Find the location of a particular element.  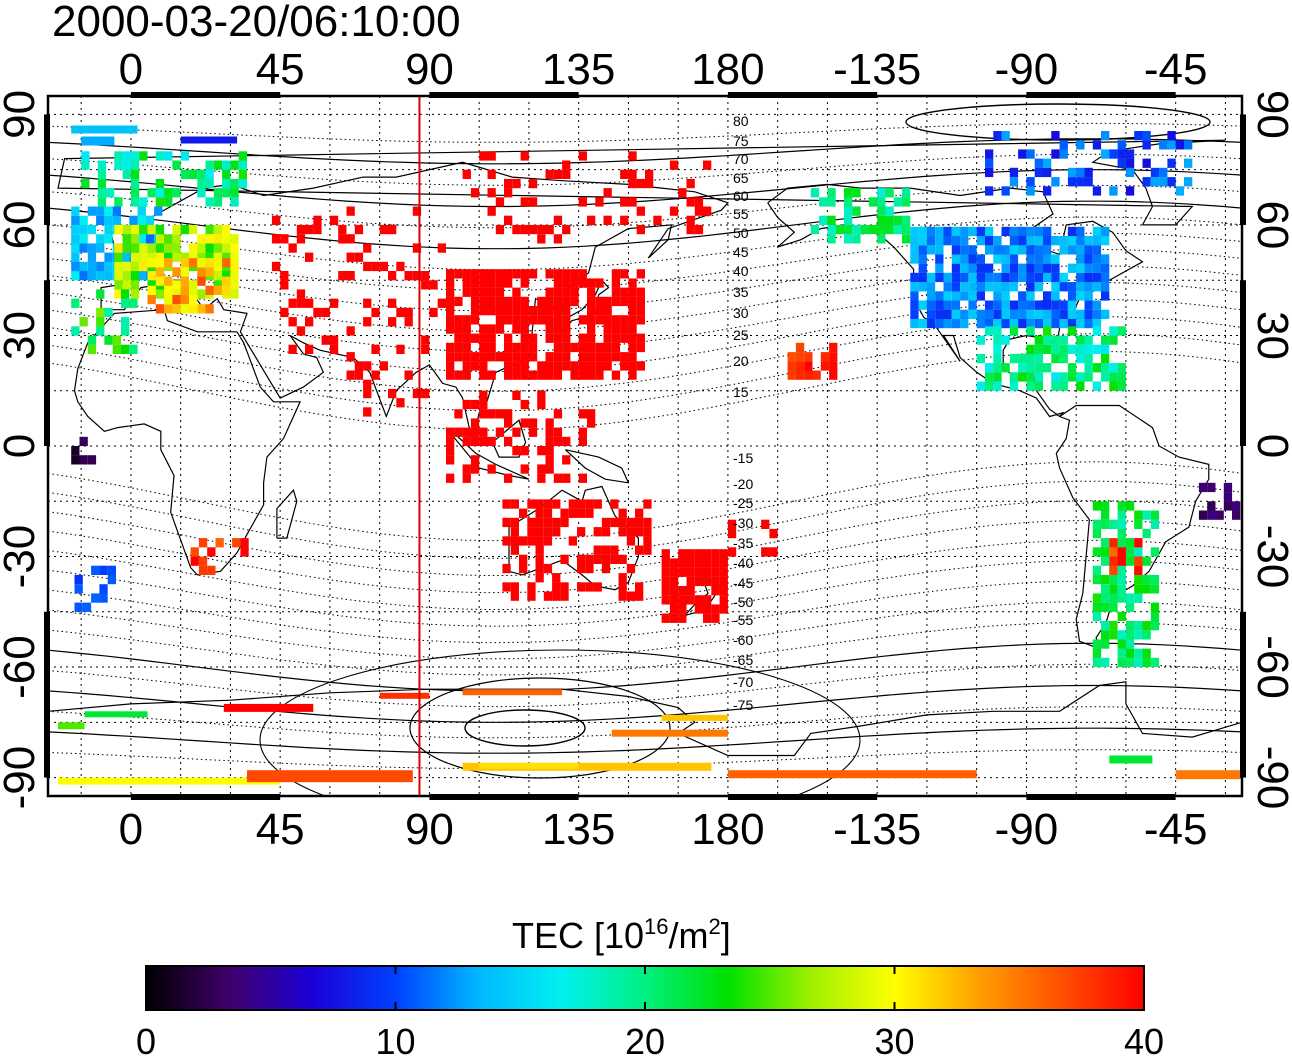

colorbar-label: TEC [1016/m2] is located at coordinates (621, 935).